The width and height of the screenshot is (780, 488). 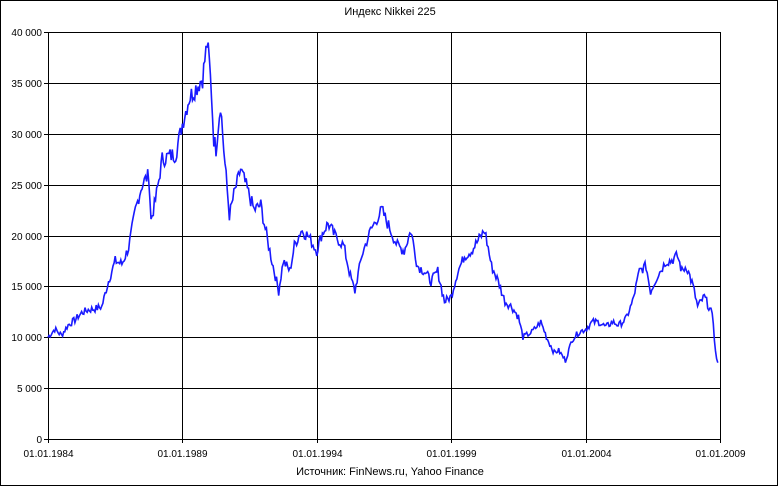 I want to click on y-tick-label: 30 000, so click(x=26, y=135).